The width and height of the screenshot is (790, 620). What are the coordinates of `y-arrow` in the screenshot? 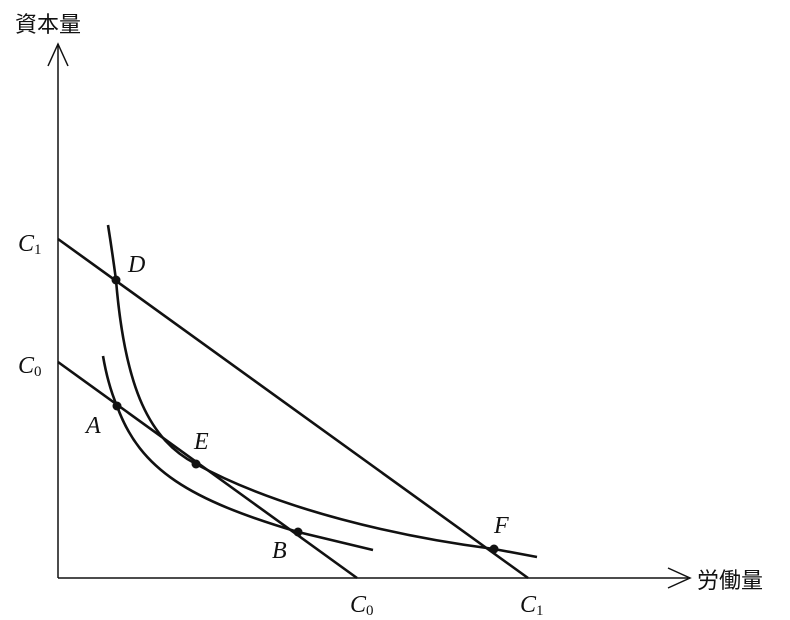 It's located at (58, 54).